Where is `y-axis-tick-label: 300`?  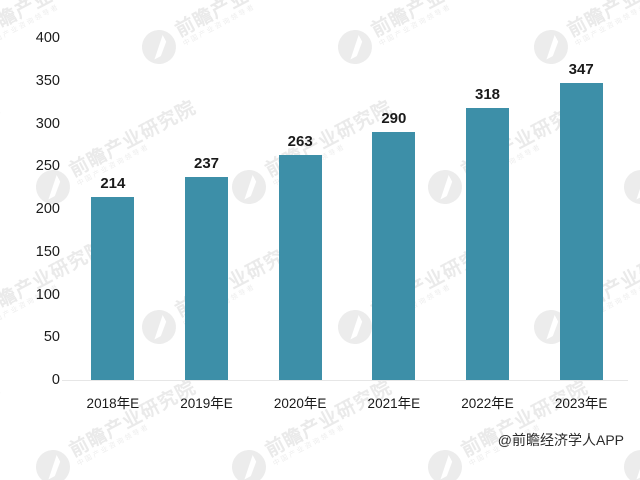
y-axis-tick-label: 300 is located at coordinates (47, 123).